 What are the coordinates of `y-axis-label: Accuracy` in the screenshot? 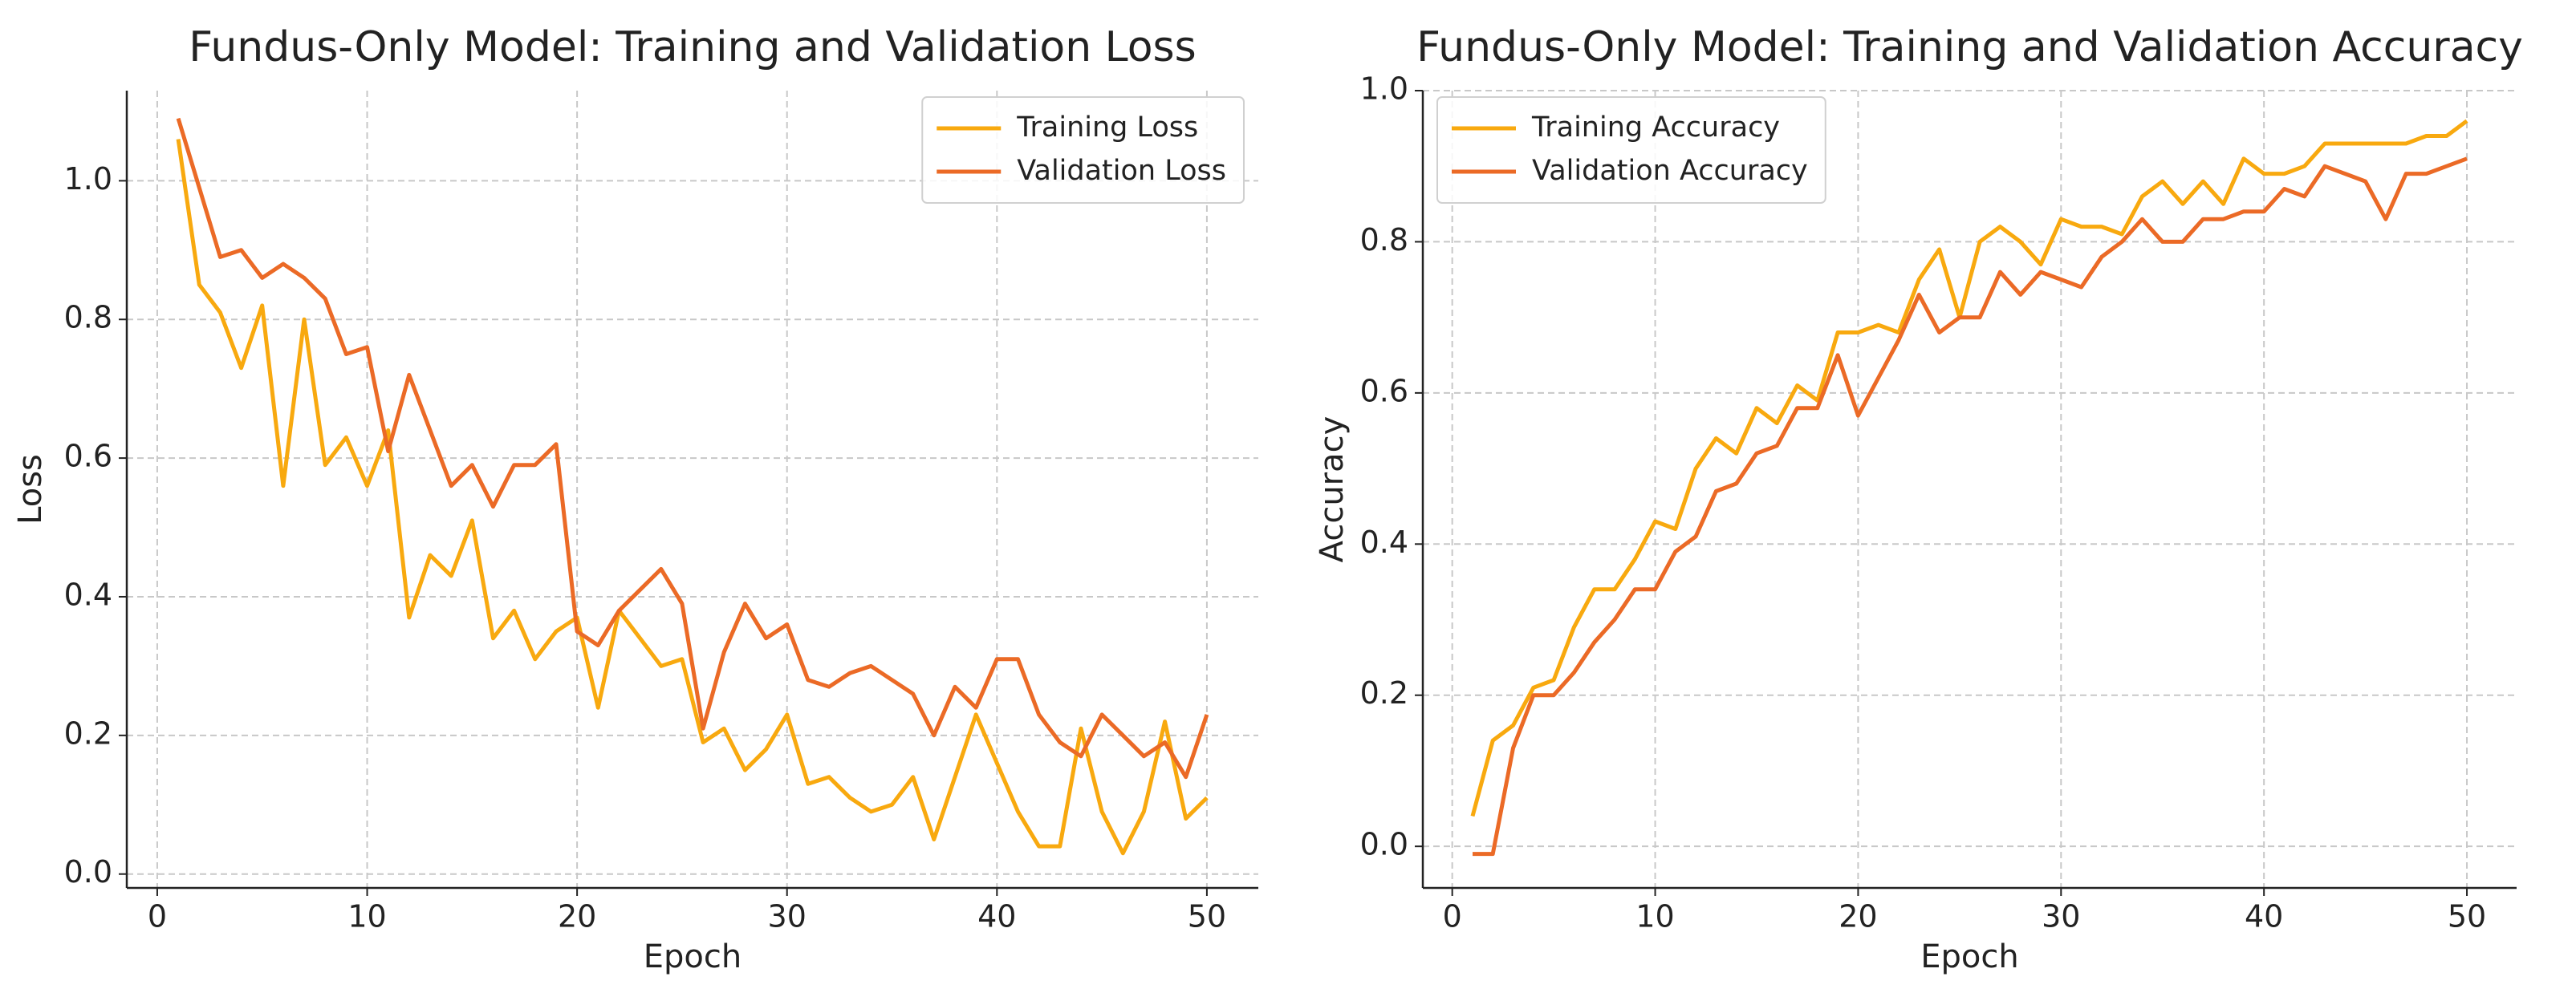 It's located at (1332, 489).